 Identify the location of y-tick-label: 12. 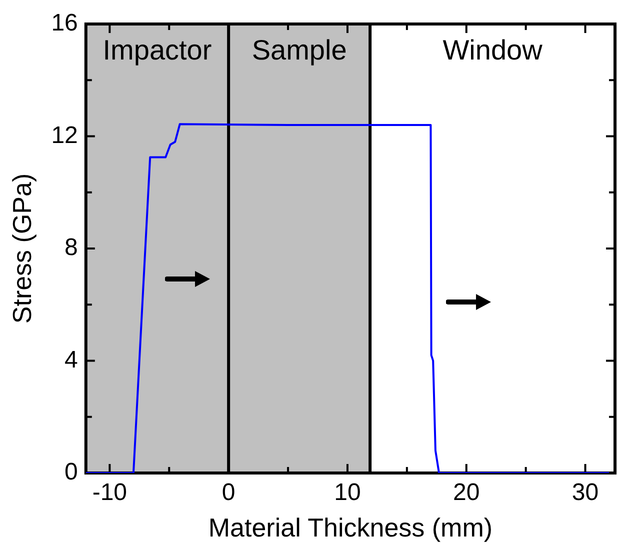
(64, 135).